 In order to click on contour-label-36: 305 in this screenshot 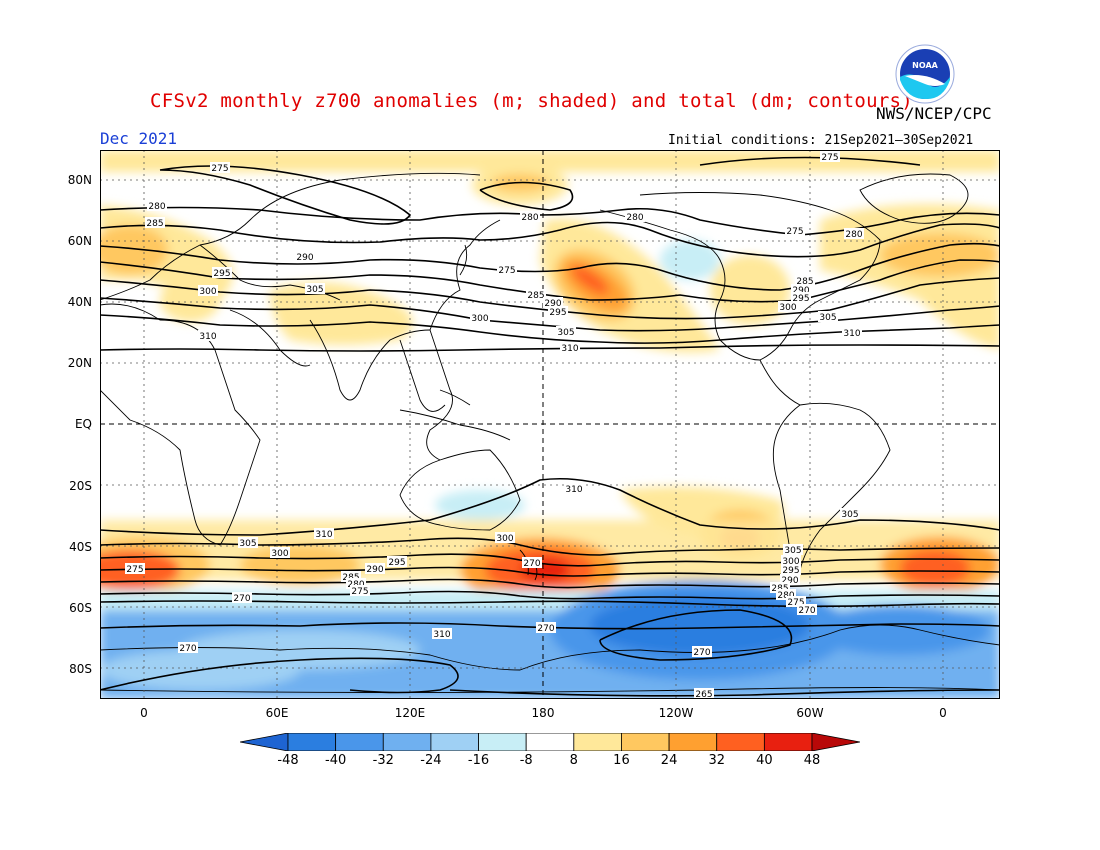, I will do `click(793, 550)`.